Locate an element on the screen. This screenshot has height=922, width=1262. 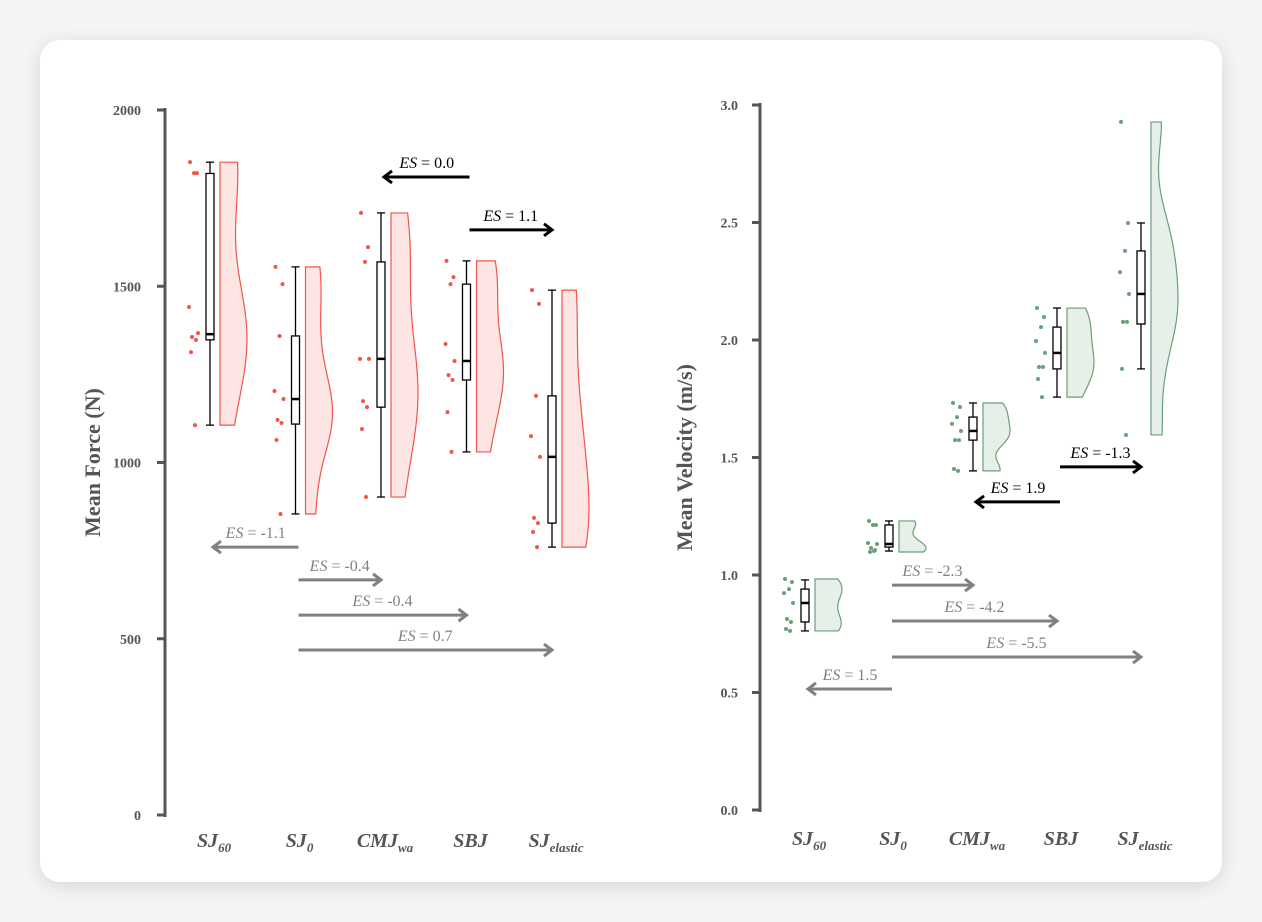
y-tick-label: 0.5 is located at coordinates (730, 694).